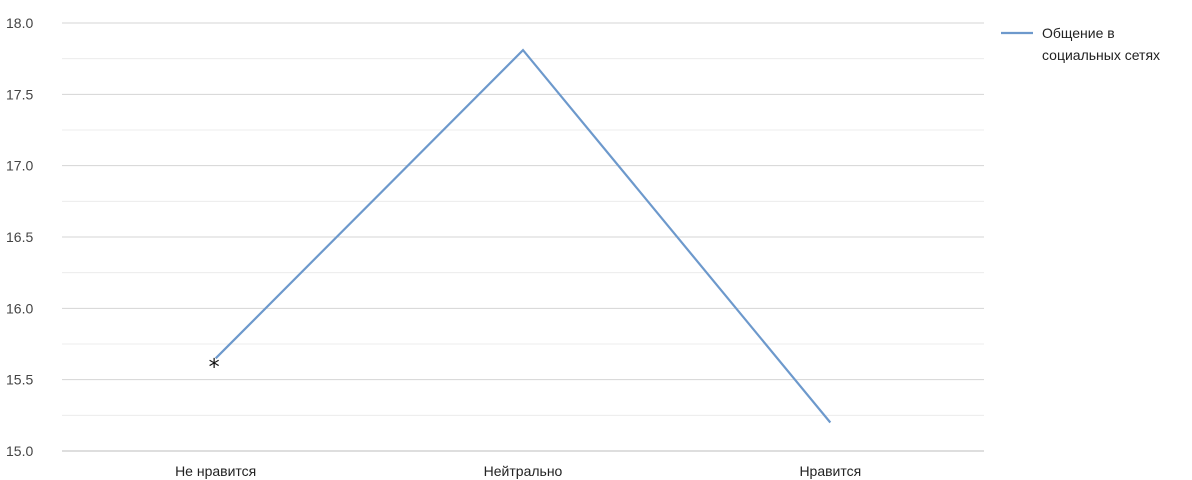 The height and width of the screenshot is (480, 1192). What do you see at coordinates (1101, 44) in the screenshot?
I see `legend-label: Общение в социальных сетях` at bounding box center [1101, 44].